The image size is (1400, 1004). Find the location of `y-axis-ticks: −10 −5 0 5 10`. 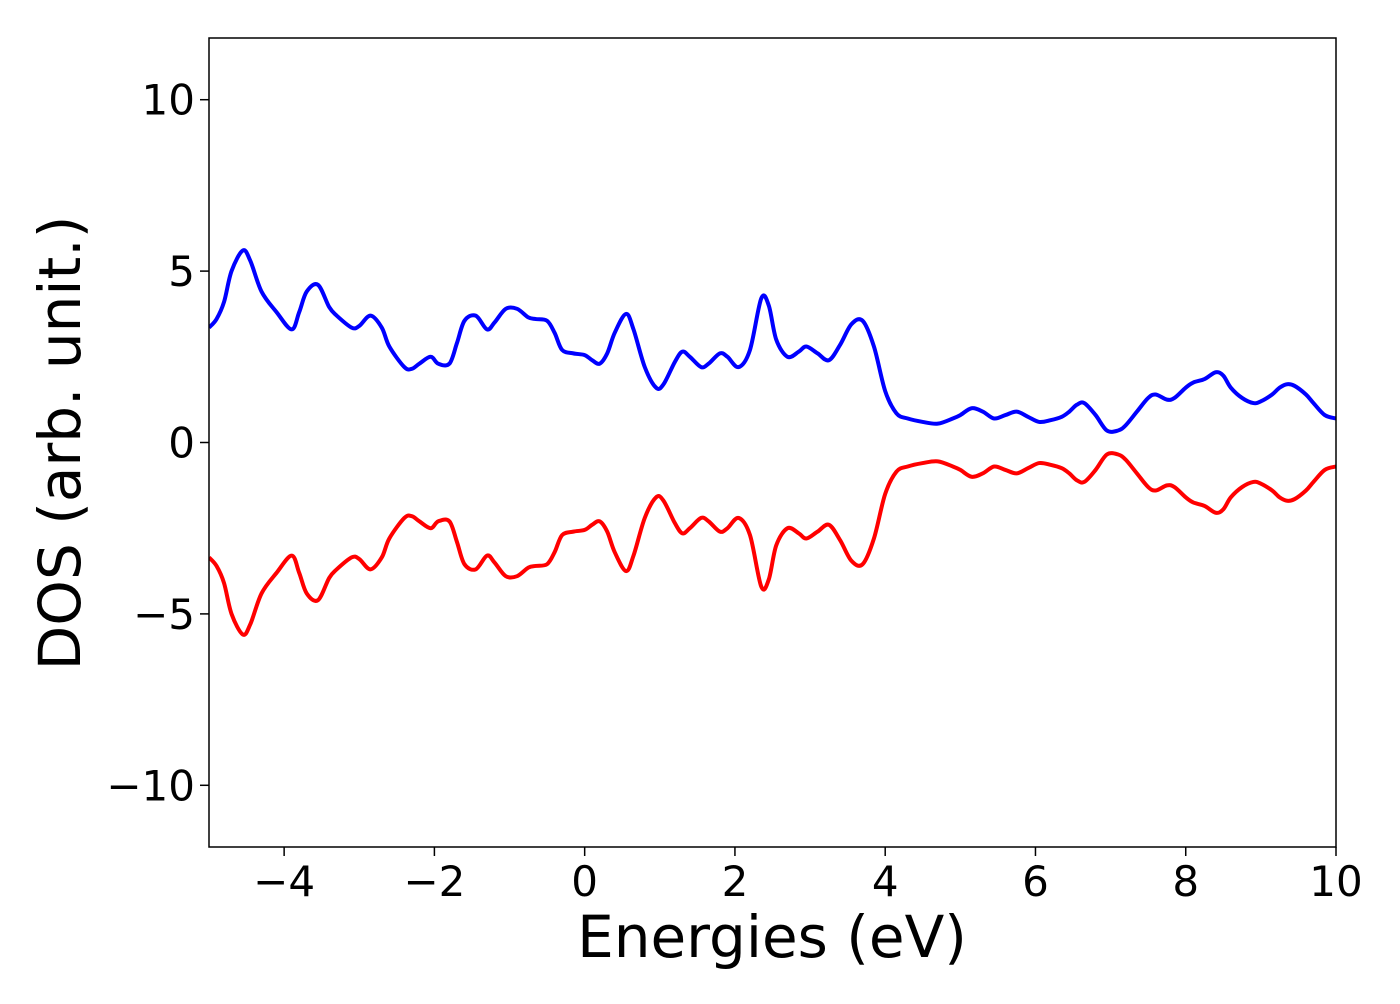

y-axis-ticks: −10 −5 0 5 10 is located at coordinates (157, 443).